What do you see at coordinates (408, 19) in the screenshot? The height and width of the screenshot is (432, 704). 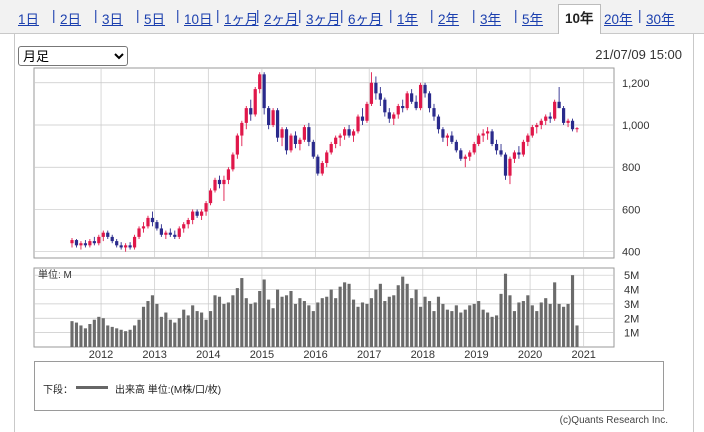 I see `tab-9: 1年` at bounding box center [408, 19].